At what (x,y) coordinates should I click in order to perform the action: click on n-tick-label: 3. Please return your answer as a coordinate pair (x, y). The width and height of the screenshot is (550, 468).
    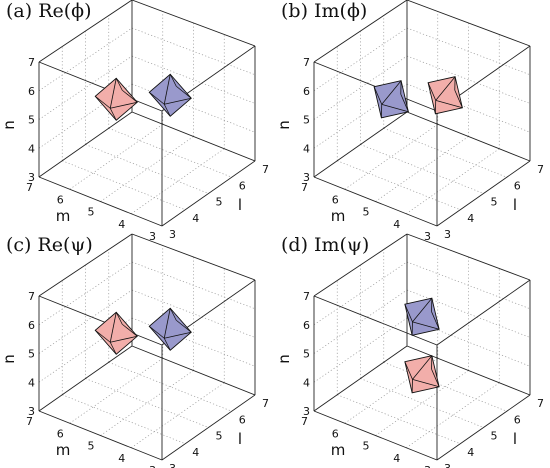
    Looking at the image, I should click on (31, 411).